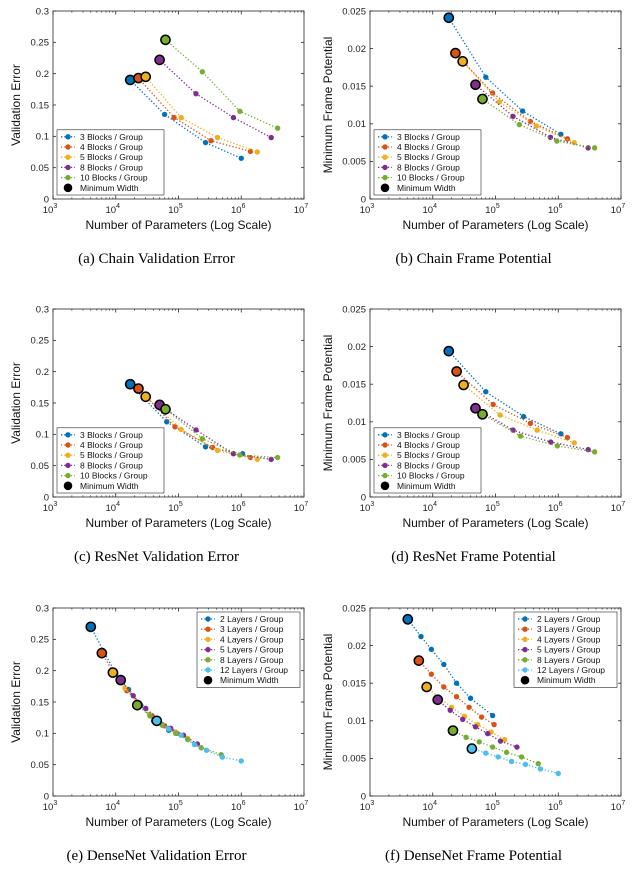 This screenshot has width=634, height=869. Describe the element at coordinates (561, 504) in the screenshot. I see `x-tick-exponent: 6` at that location.